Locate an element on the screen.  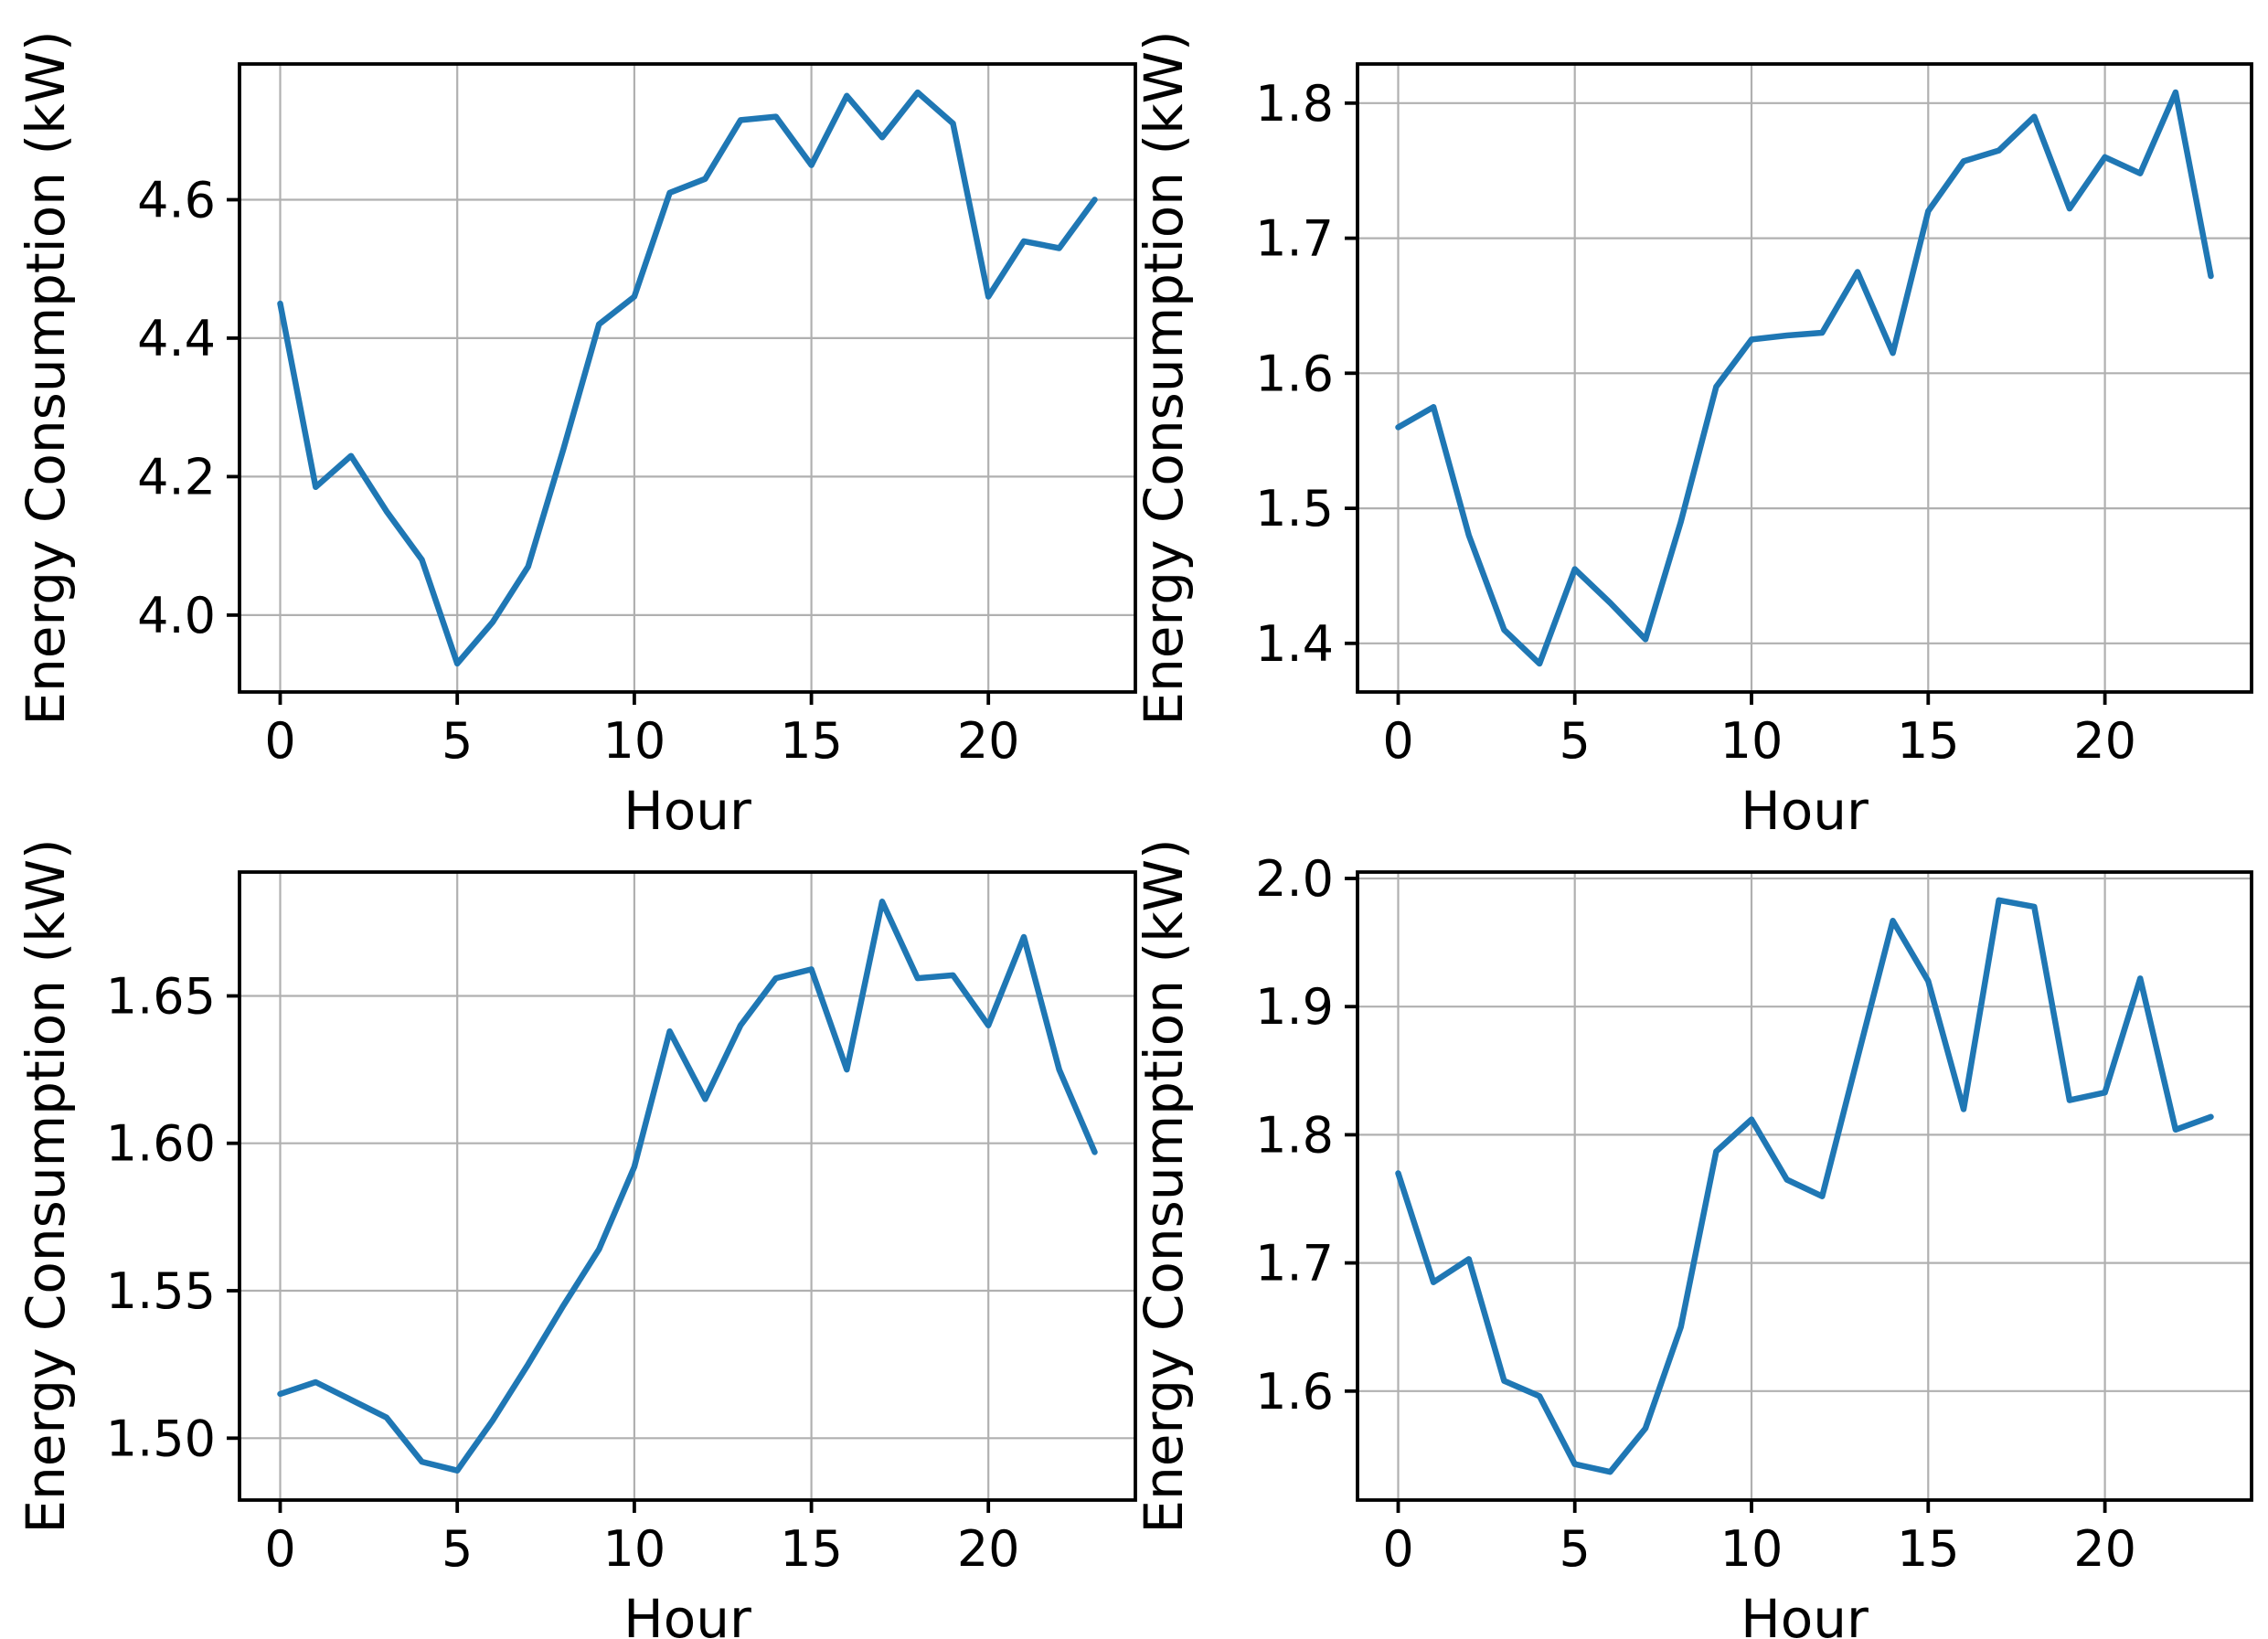
y-tick-label: 2.0 is located at coordinates (1294, 879).